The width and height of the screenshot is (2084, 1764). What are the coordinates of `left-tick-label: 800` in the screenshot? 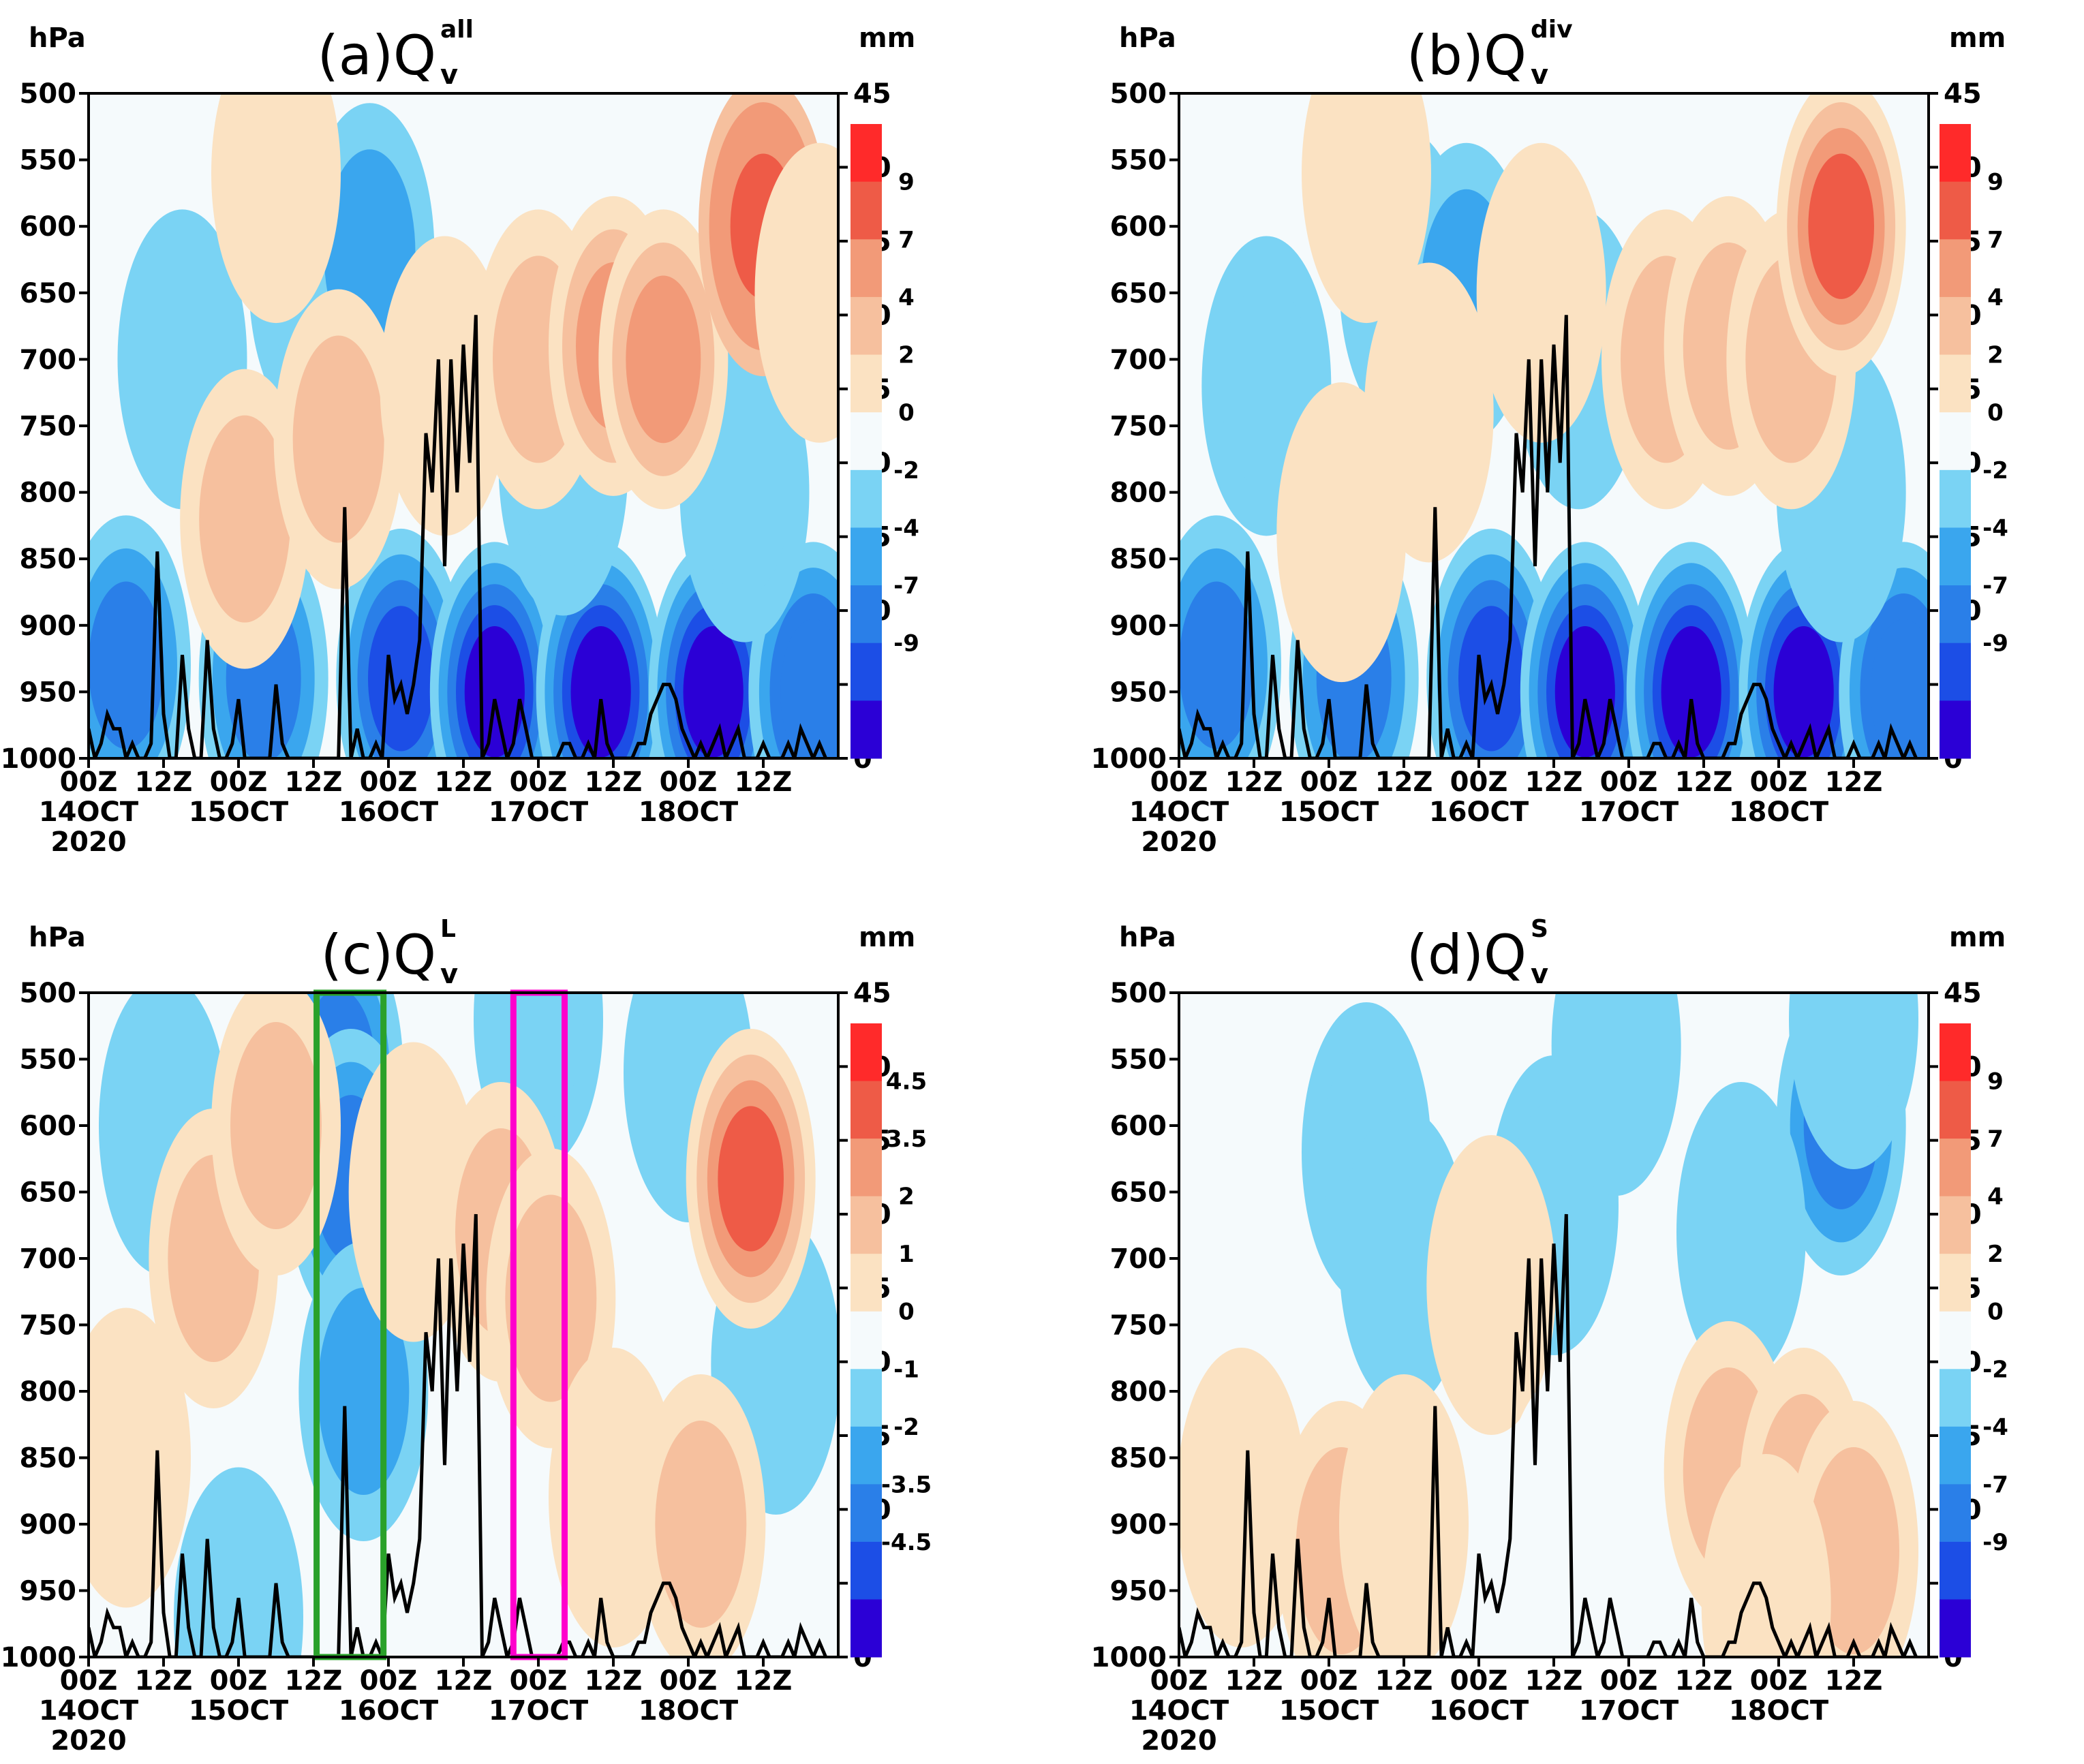 It's located at (48, 1392).